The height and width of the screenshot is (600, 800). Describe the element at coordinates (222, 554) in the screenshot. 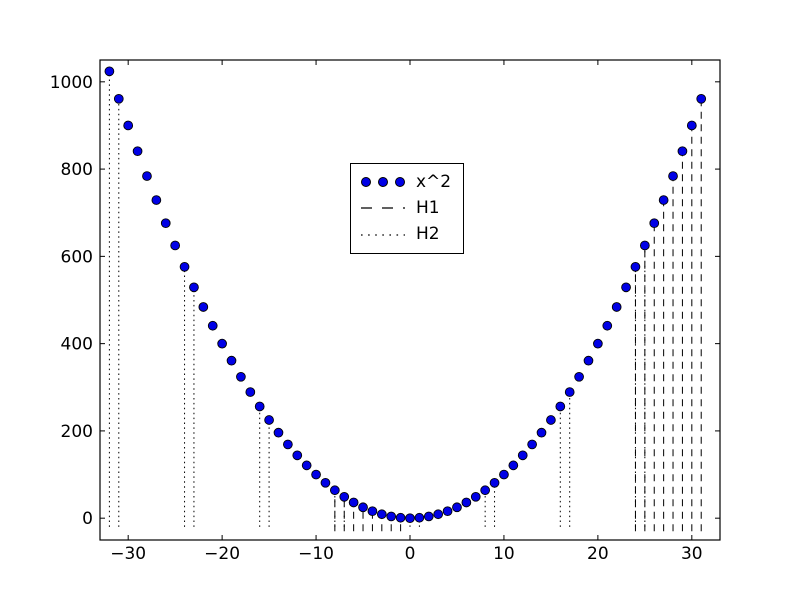

I see `x-tick-label: −20` at that location.